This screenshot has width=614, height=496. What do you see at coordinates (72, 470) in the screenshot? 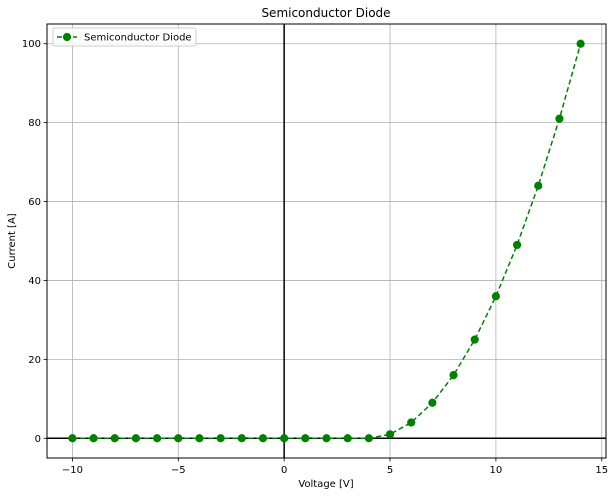
I see `x-tick-label: −10` at bounding box center [72, 470].